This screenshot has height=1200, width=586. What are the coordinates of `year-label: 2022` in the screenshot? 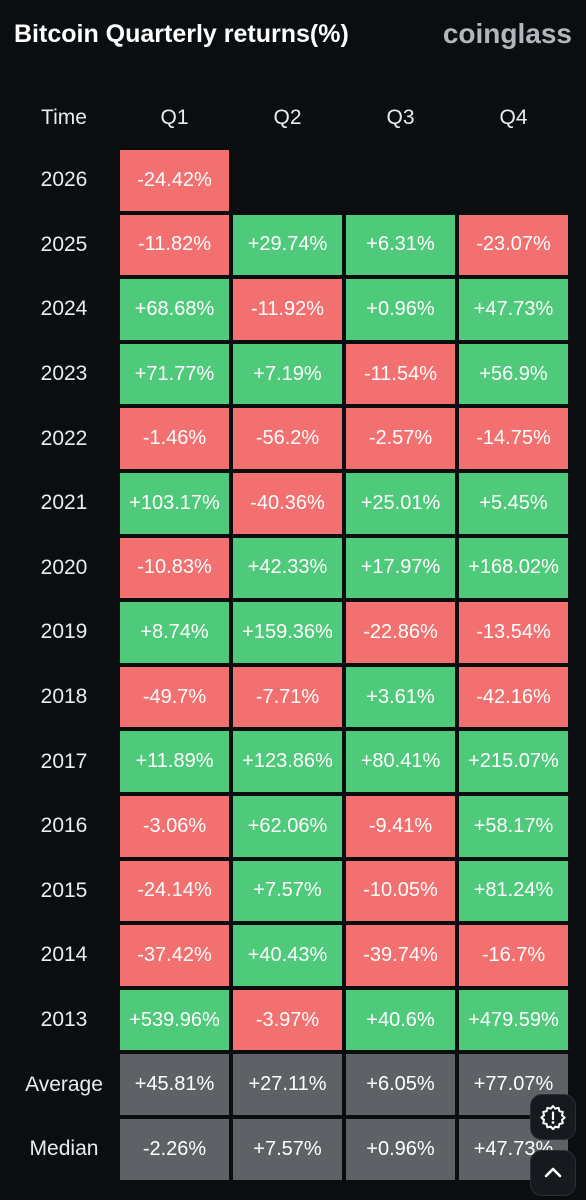 It's located at (64, 438).